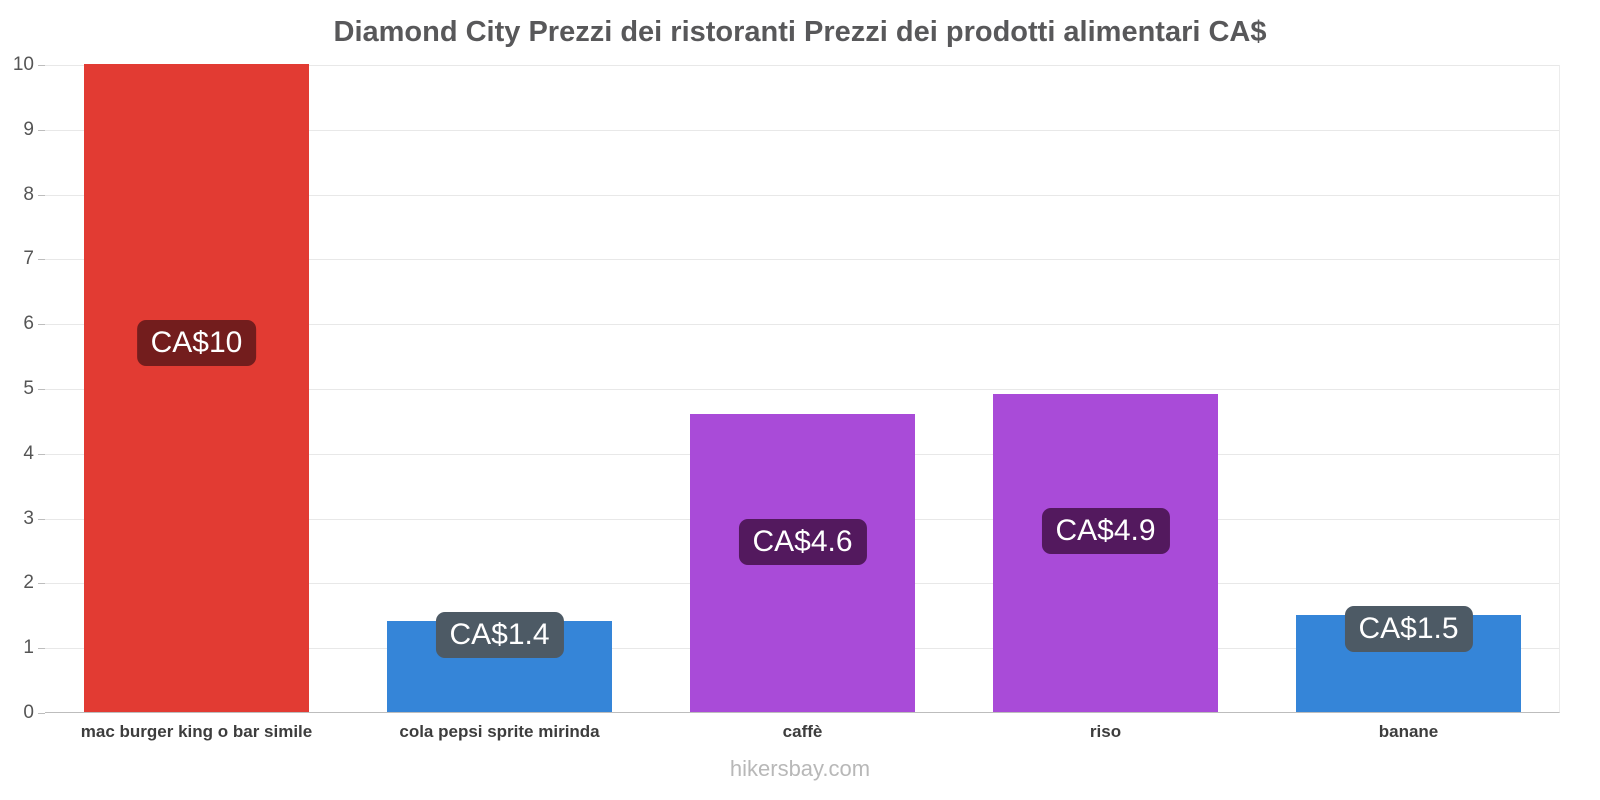 The height and width of the screenshot is (800, 1600). Describe the element at coordinates (28, 324) in the screenshot. I see `y-tick-label: 6` at that location.